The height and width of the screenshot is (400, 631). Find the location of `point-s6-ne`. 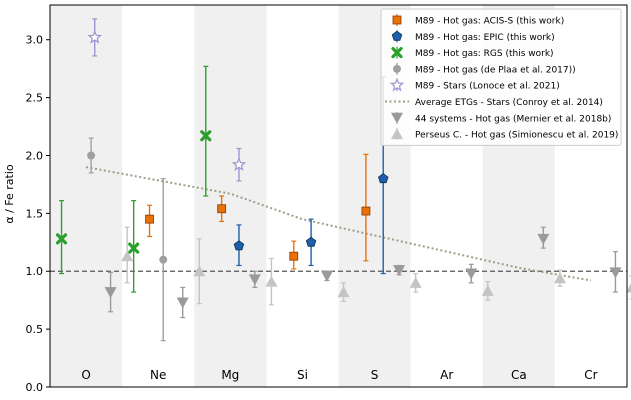

point-s6-ne is located at coordinates (182, 303).